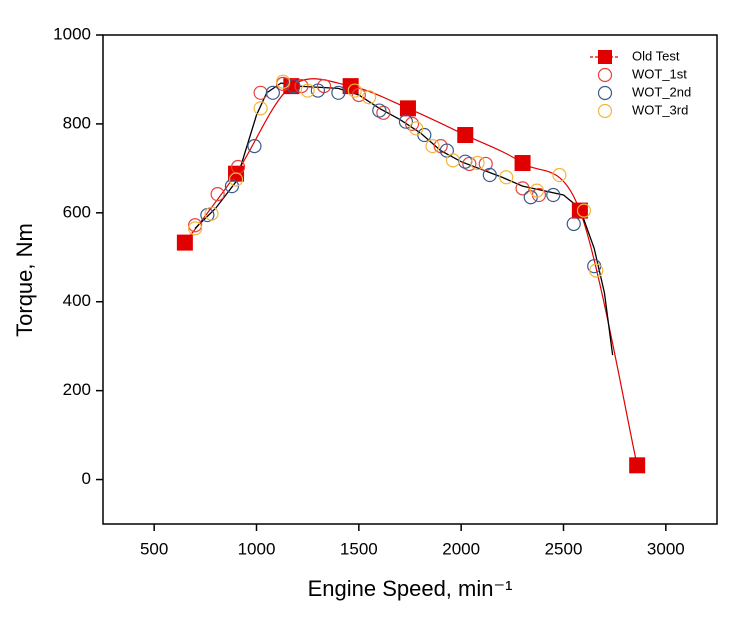 This screenshot has width=740, height=618. What do you see at coordinates (154, 548) in the screenshot?
I see `x-tick-label: 500` at bounding box center [154, 548].